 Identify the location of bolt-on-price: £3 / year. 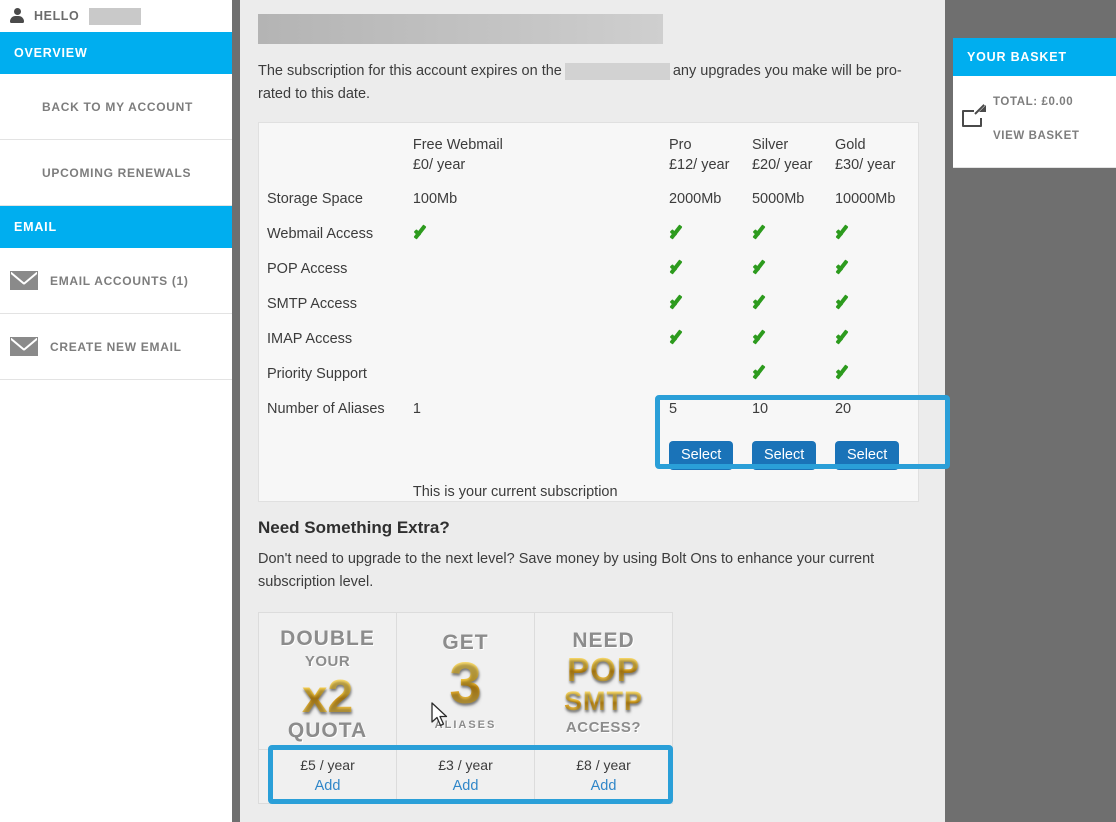
(465, 765).